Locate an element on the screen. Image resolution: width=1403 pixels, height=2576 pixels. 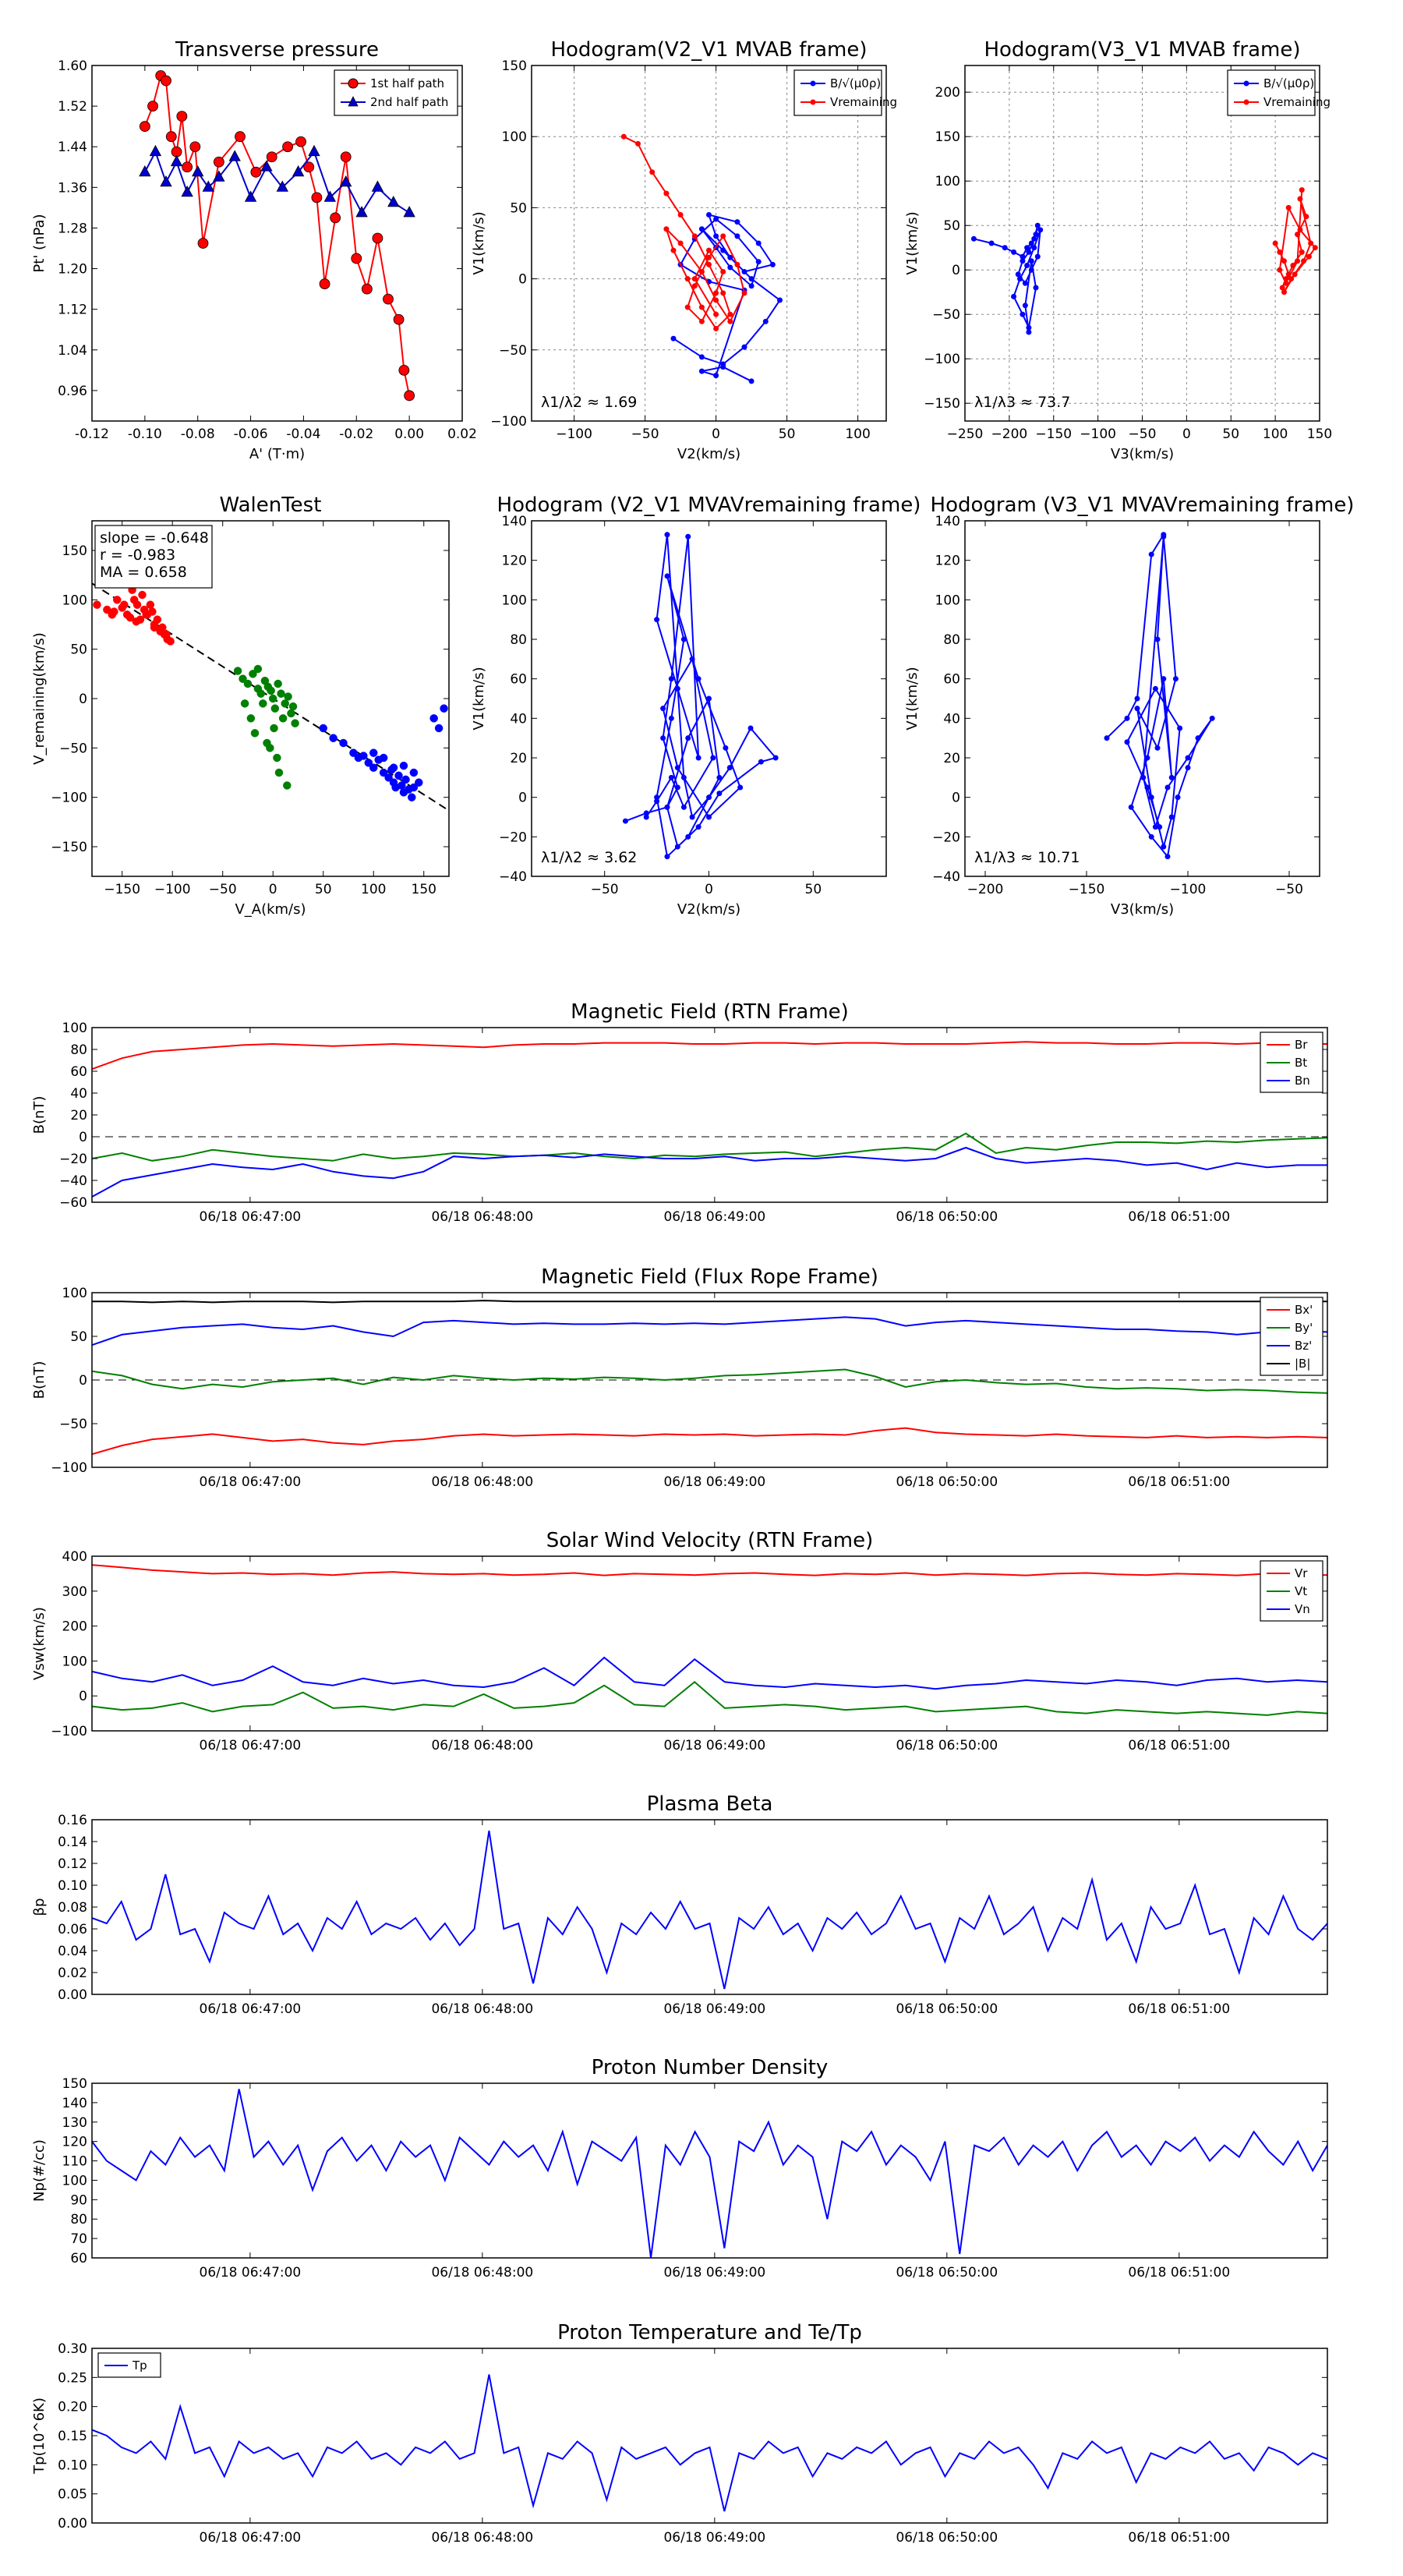
series-line-|B| is located at coordinates (709, 1302).